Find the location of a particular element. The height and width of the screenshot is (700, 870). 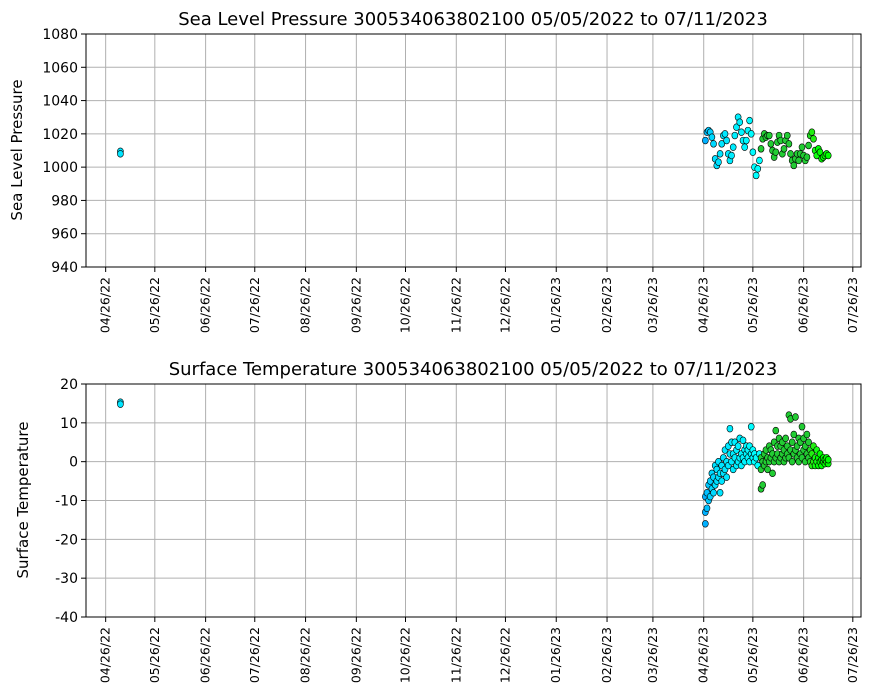

x-tick-label: 10/26/22 is located at coordinates (405, 305).